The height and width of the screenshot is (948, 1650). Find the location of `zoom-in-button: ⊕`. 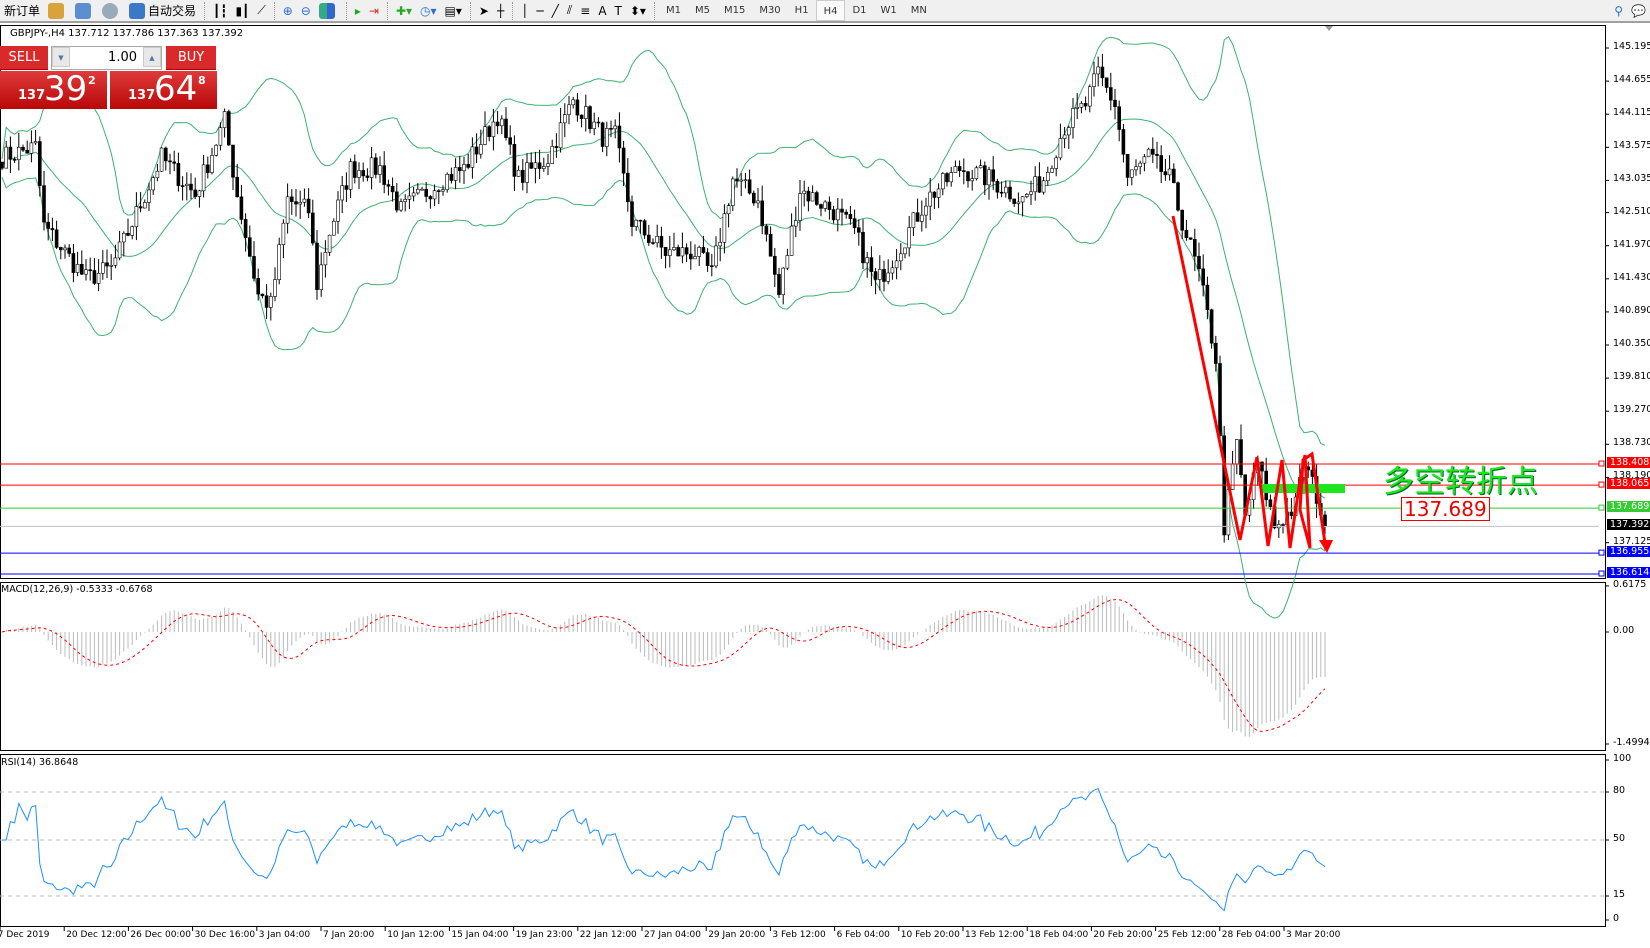

zoom-in-button: ⊕ is located at coordinates (288, 10).